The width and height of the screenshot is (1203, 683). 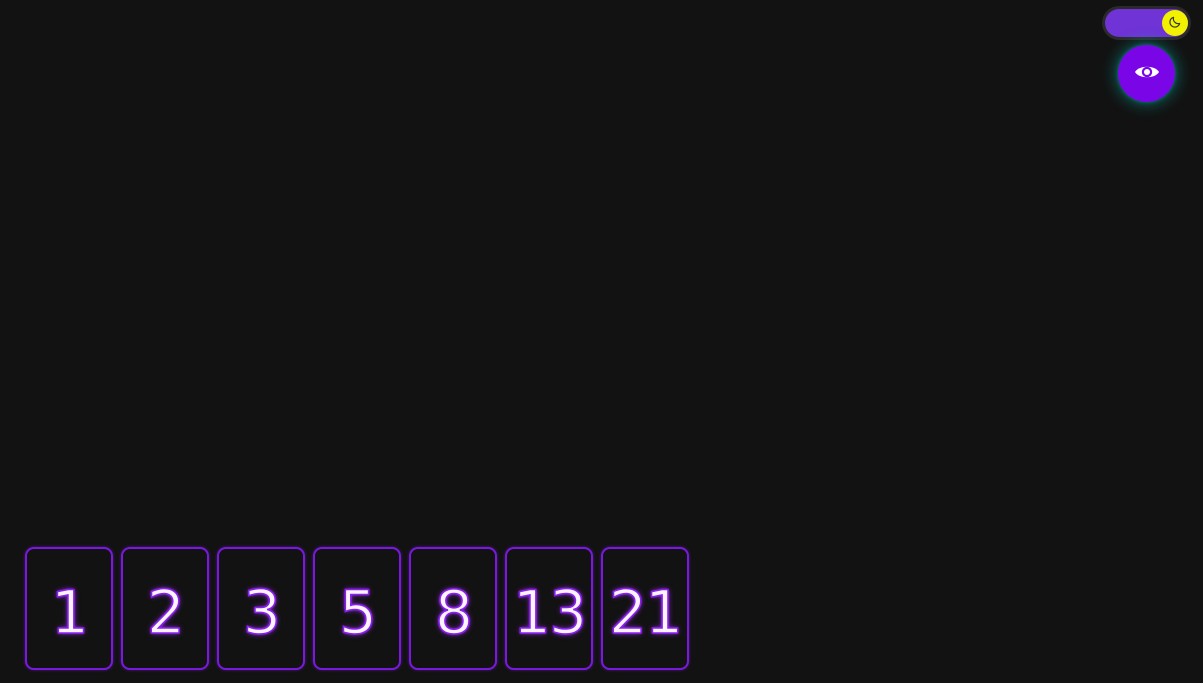 What do you see at coordinates (358, 612) in the screenshot?
I see `card-value: 5` at bounding box center [358, 612].